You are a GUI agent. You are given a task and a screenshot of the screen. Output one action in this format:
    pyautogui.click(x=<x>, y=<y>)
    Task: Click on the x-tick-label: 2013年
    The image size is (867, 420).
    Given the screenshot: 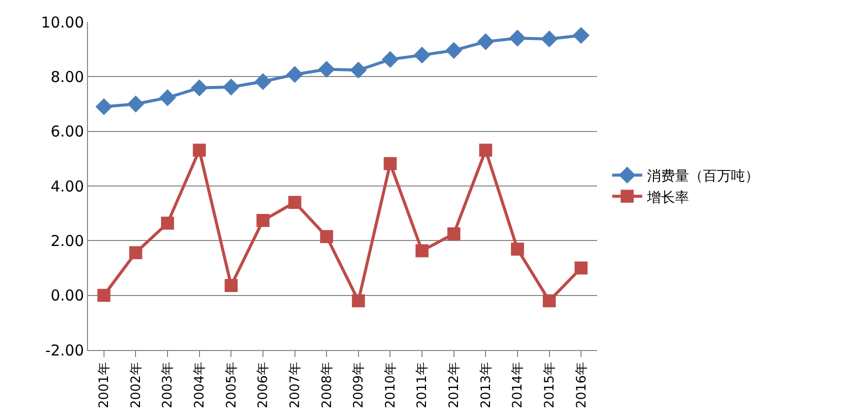 What is the action you would take?
    pyautogui.click(x=486, y=385)
    